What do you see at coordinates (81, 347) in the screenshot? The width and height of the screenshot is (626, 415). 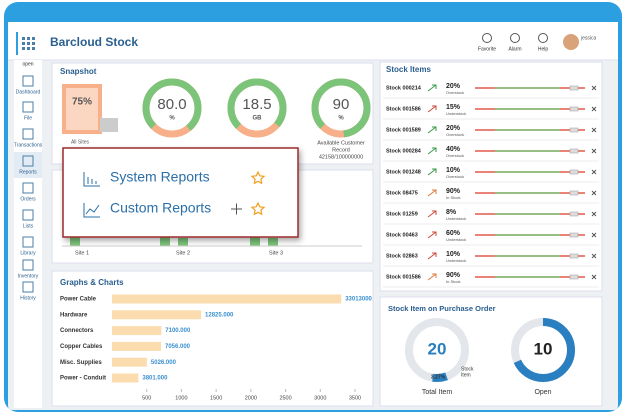 I see `bar-category: Copper Cables` at bounding box center [81, 347].